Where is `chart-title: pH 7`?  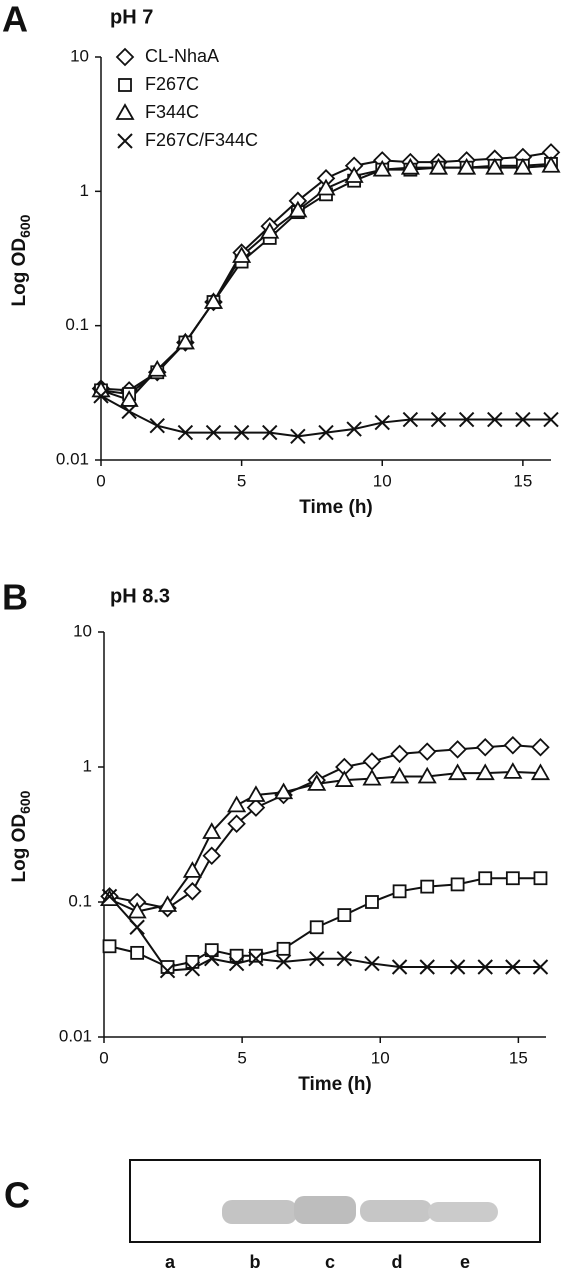 chart-title: pH 7 is located at coordinates (131, 17).